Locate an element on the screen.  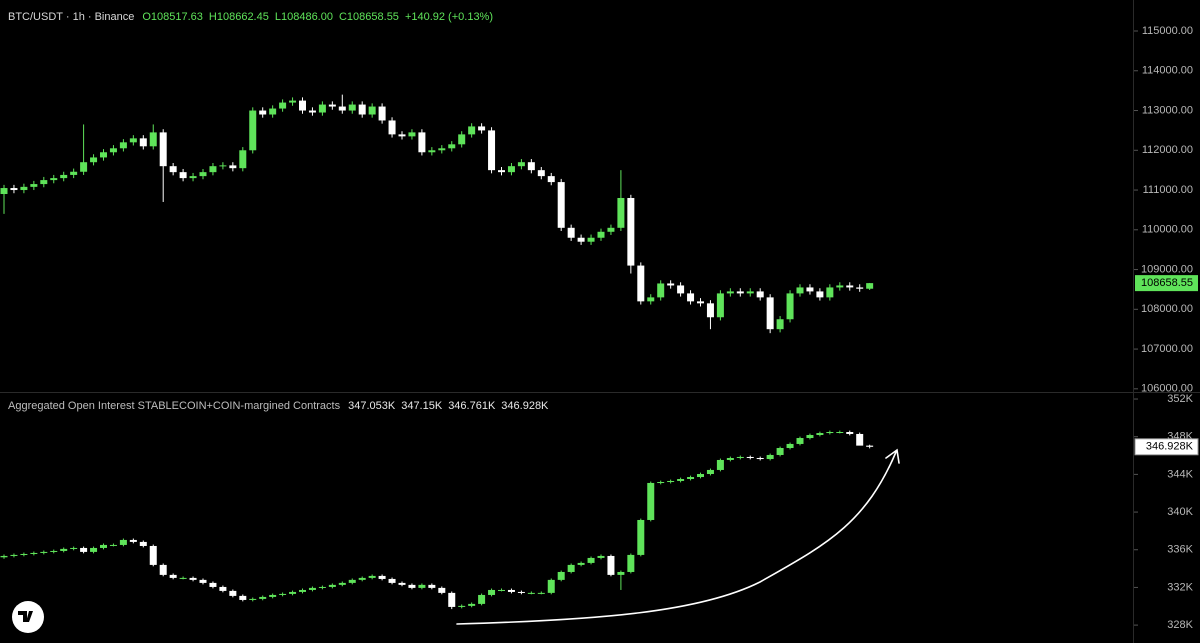
y-tick-label: 106000.00 is located at coordinates (1167, 389).